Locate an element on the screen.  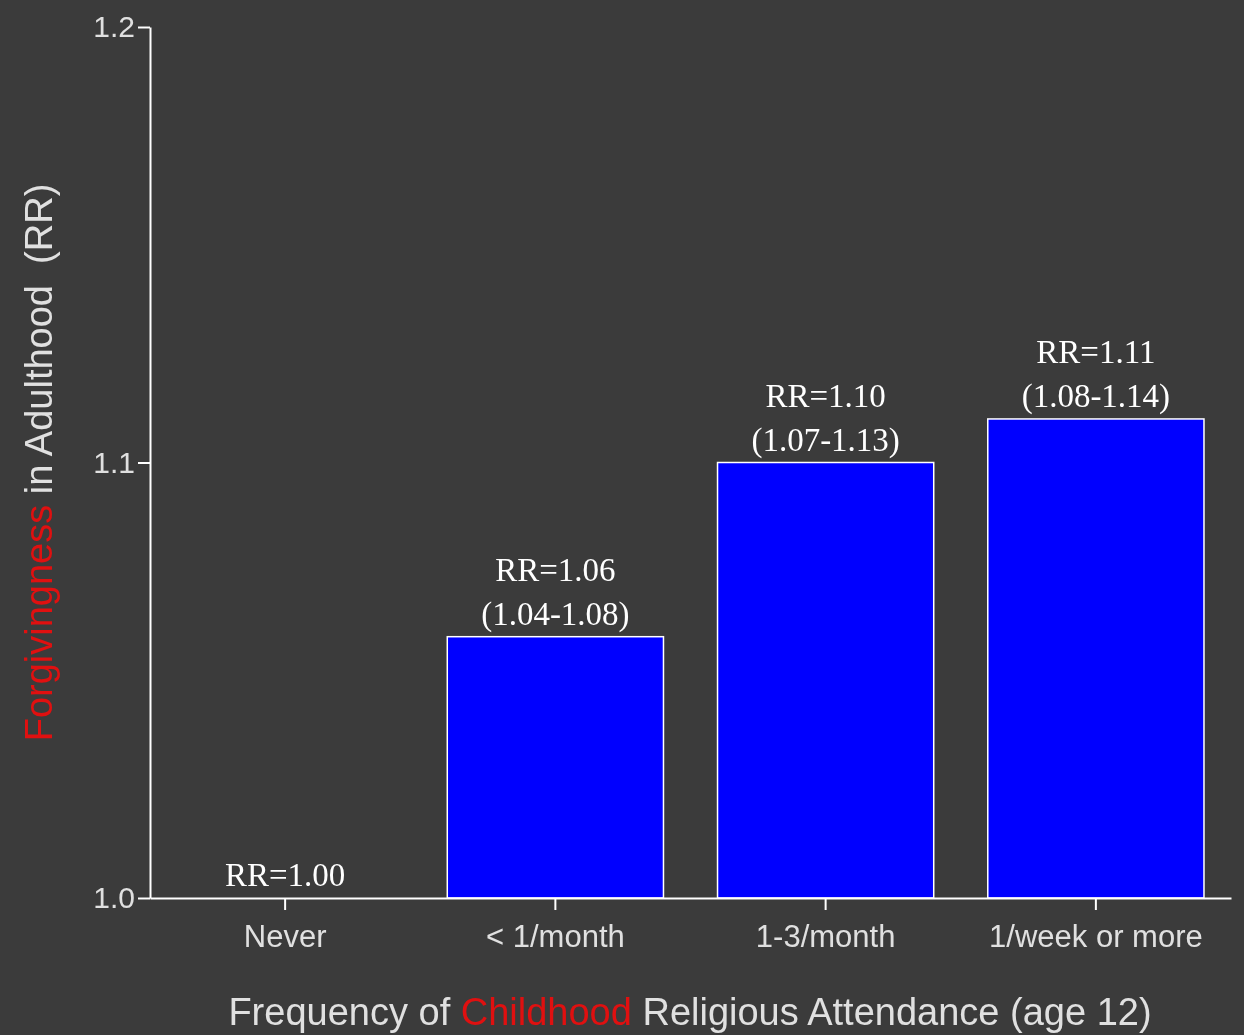
y-tick-label: 1.1 is located at coordinates (114, 462).